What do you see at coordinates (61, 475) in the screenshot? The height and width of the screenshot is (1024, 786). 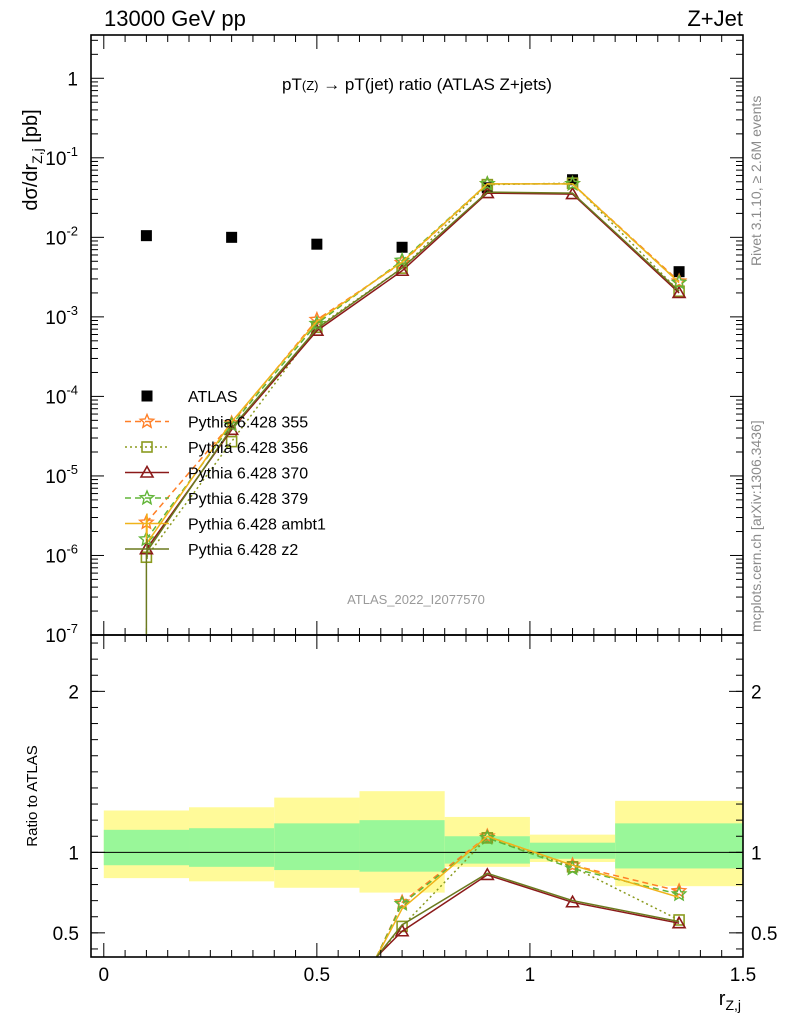 I see `main-y-tick-label: 10⁻⁵` at bounding box center [61, 475].